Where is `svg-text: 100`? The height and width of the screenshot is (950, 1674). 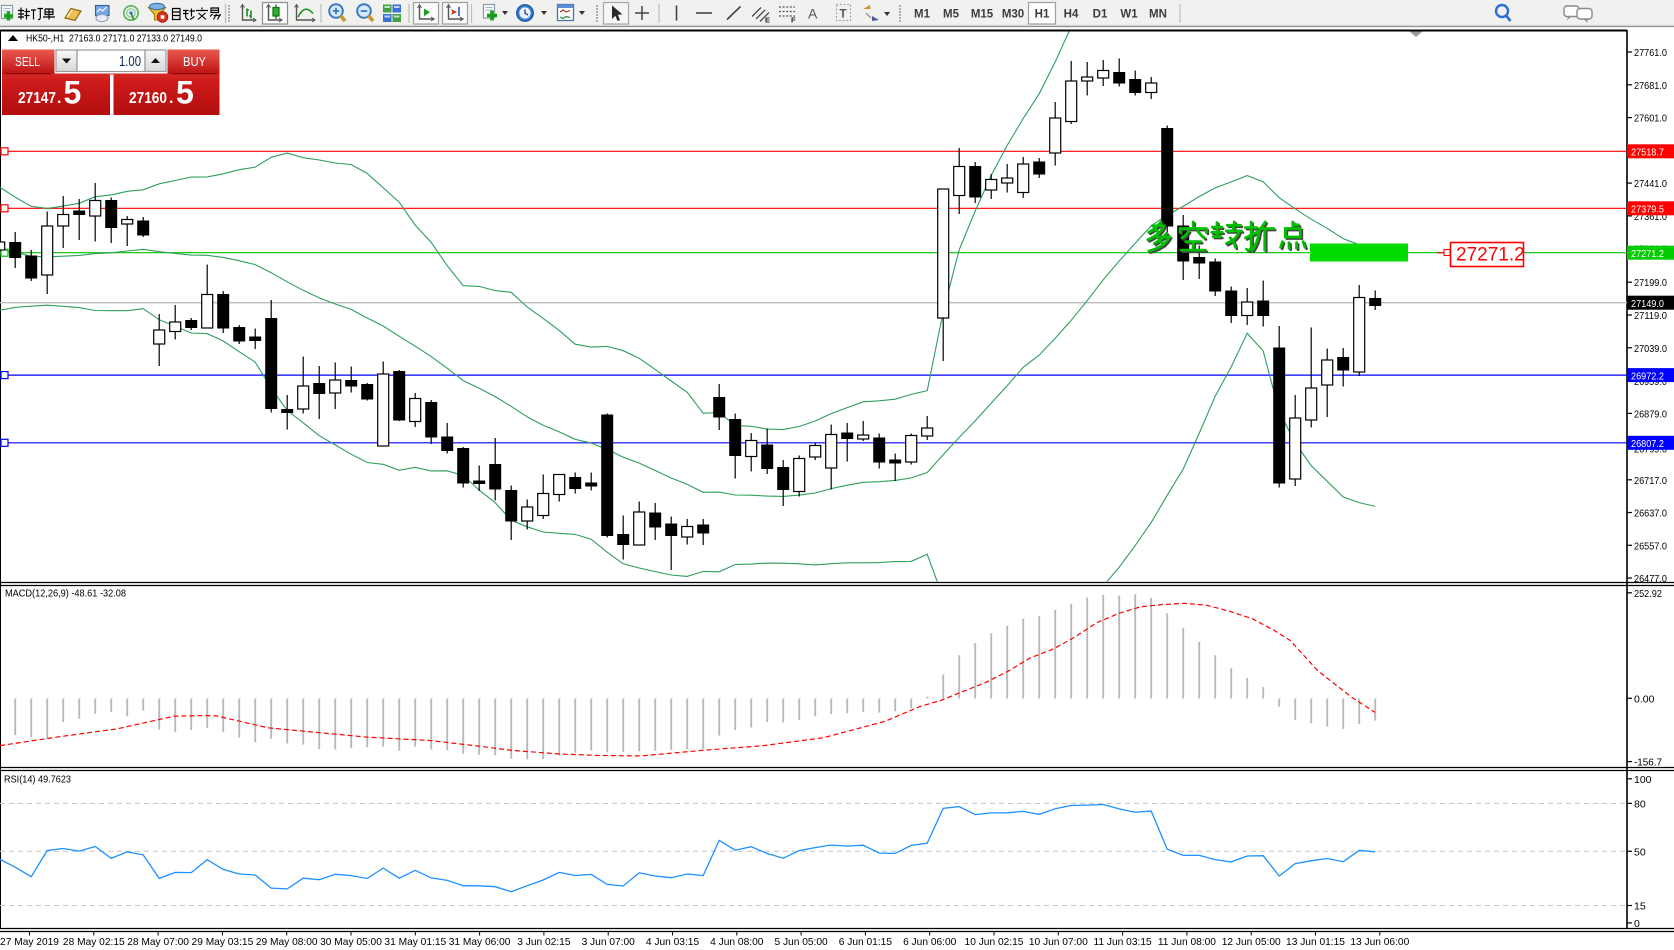 svg-text: 100 is located at coordinates (1643, 780).